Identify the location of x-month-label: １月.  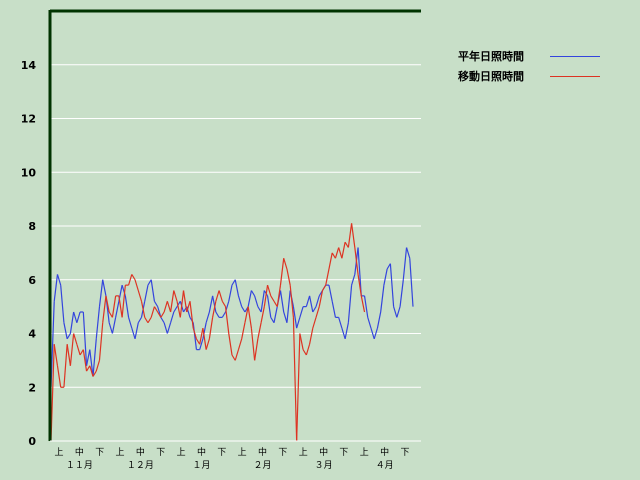
(201, 465).